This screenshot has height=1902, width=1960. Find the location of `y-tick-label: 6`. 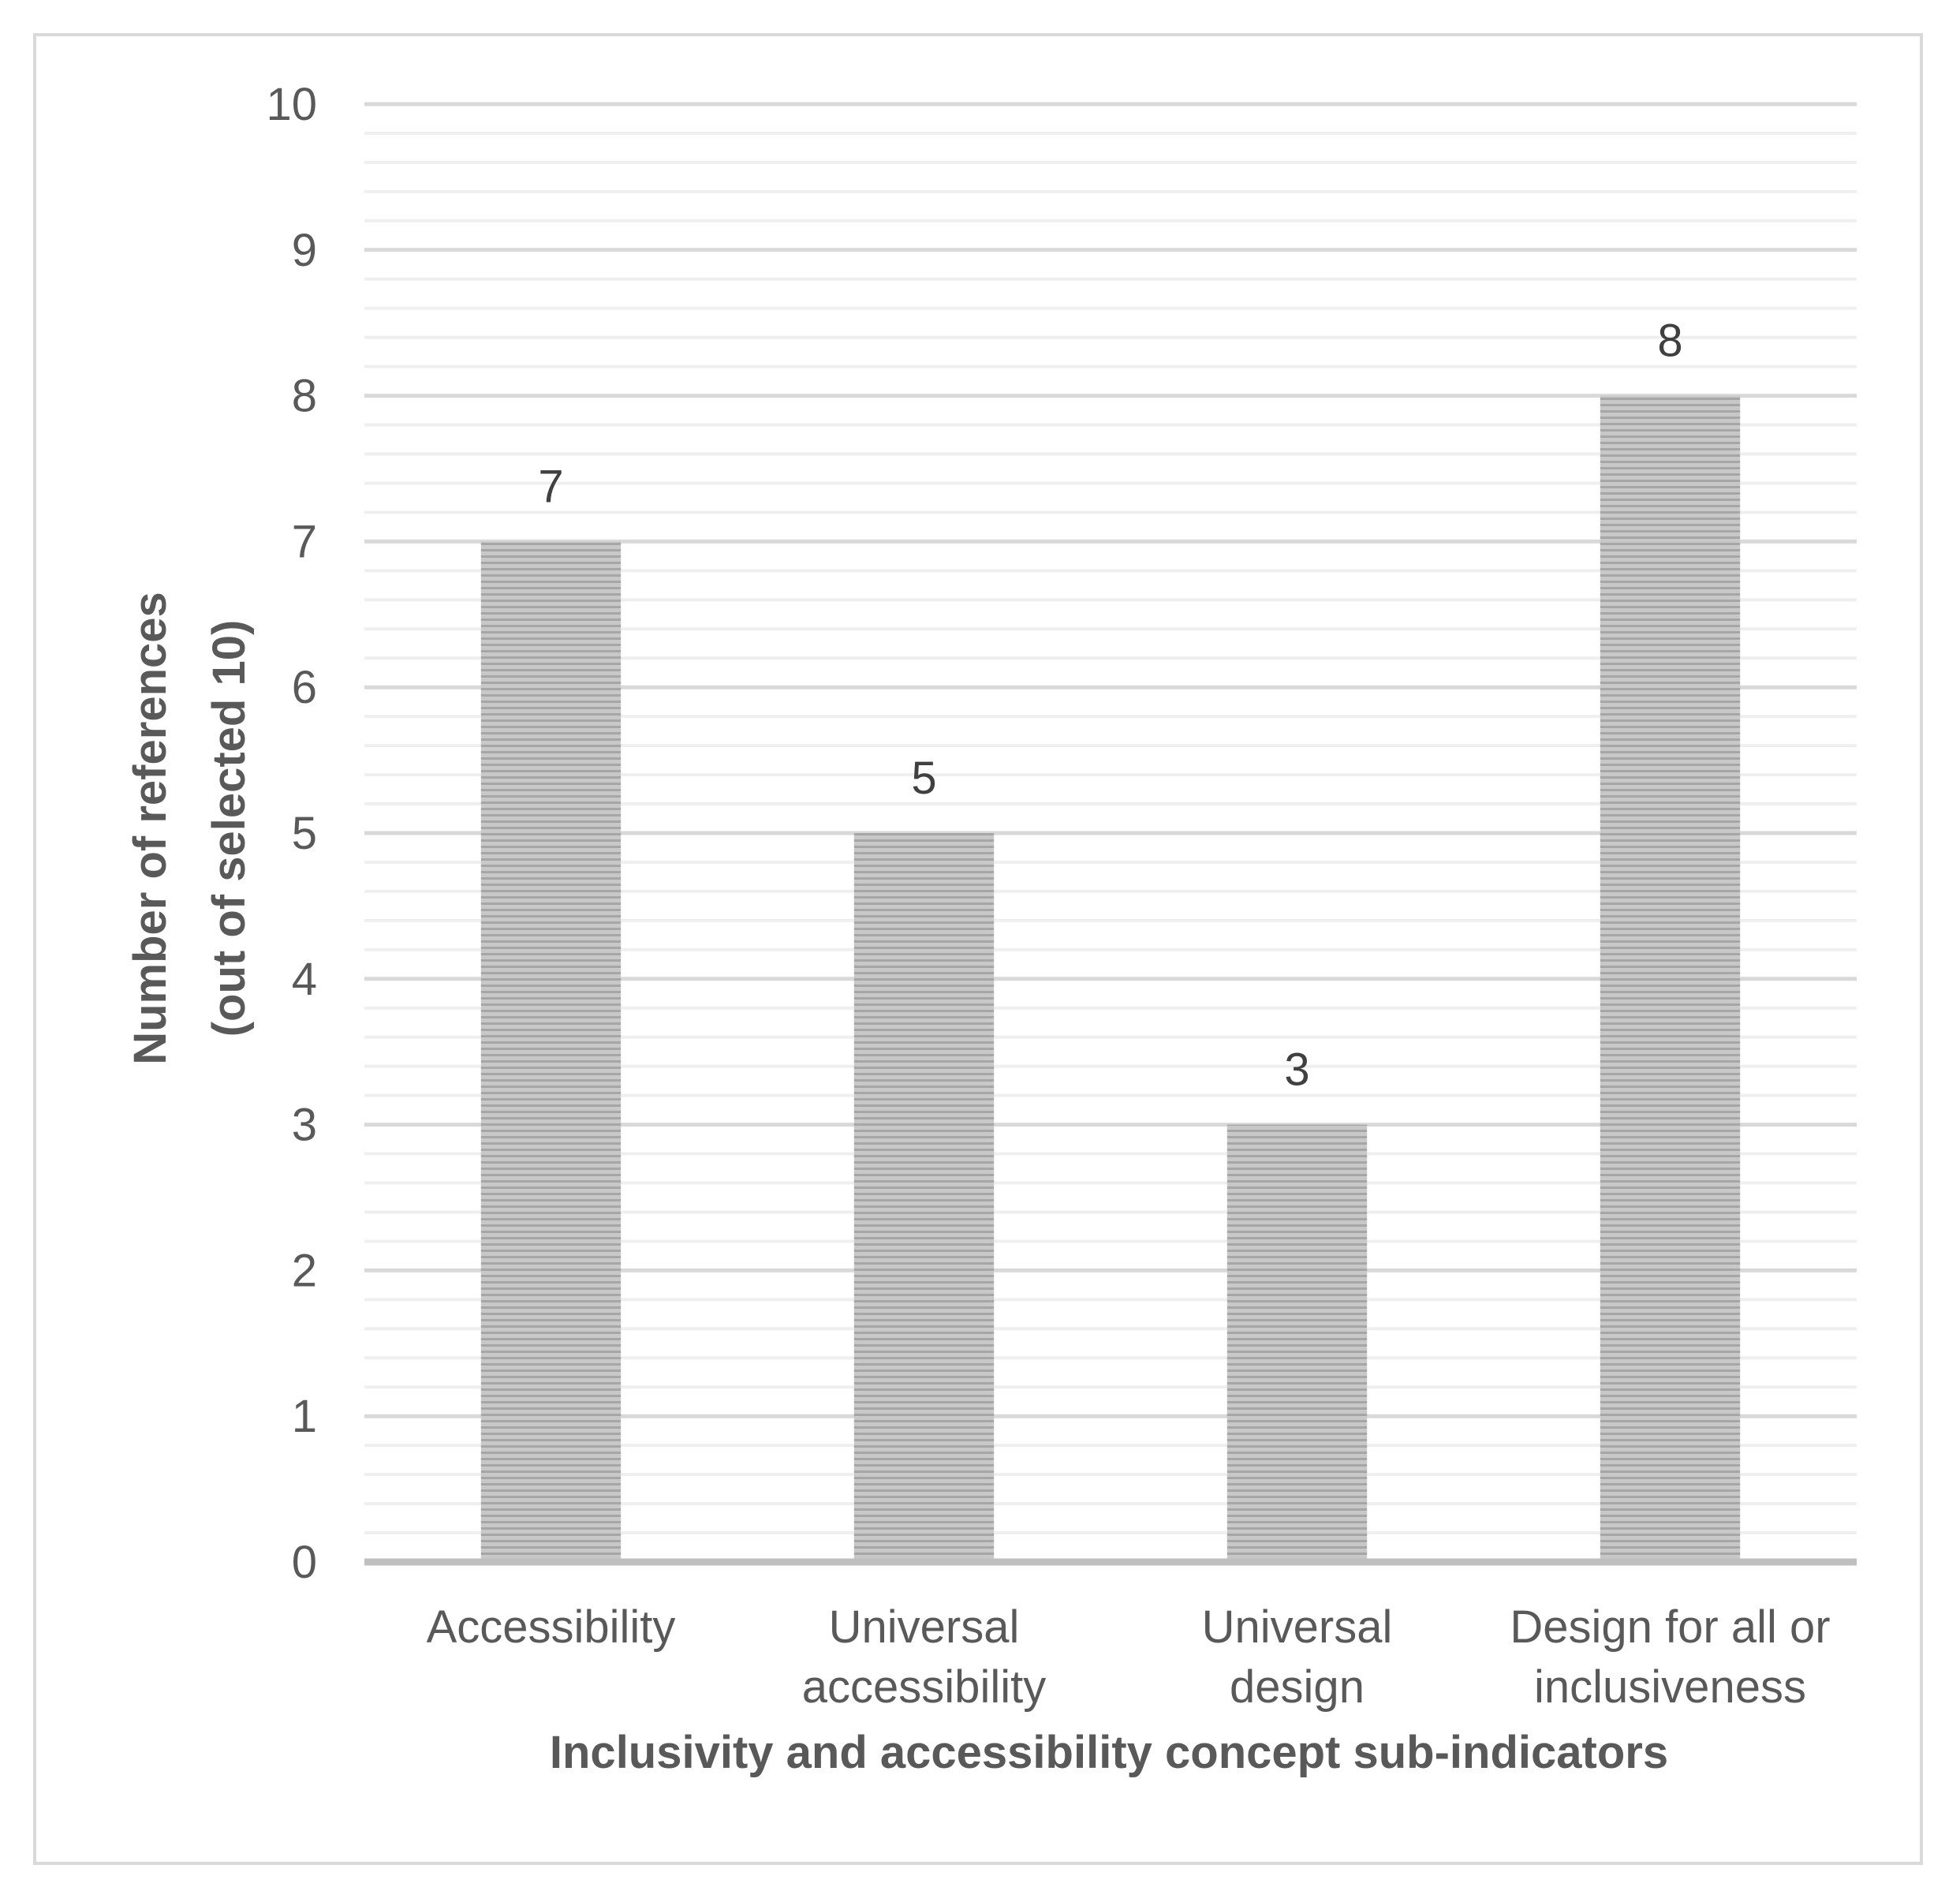

y-tick-label: 6 is located at coordinates (304, 687).